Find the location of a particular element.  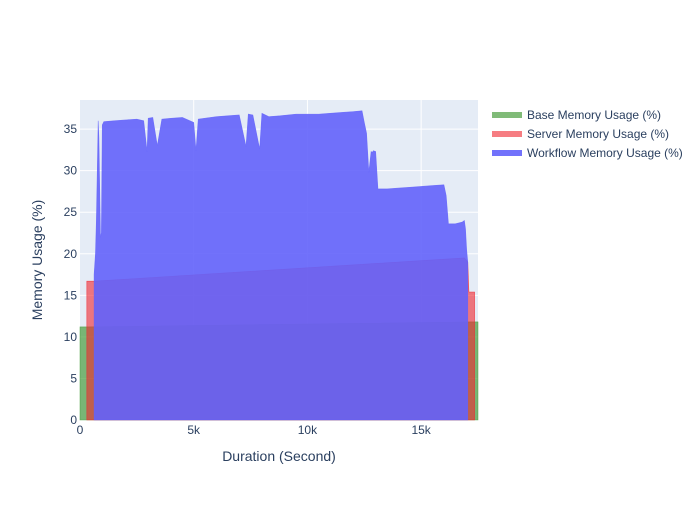

y-tick-label: 0 is located at coordinates (73, 420).